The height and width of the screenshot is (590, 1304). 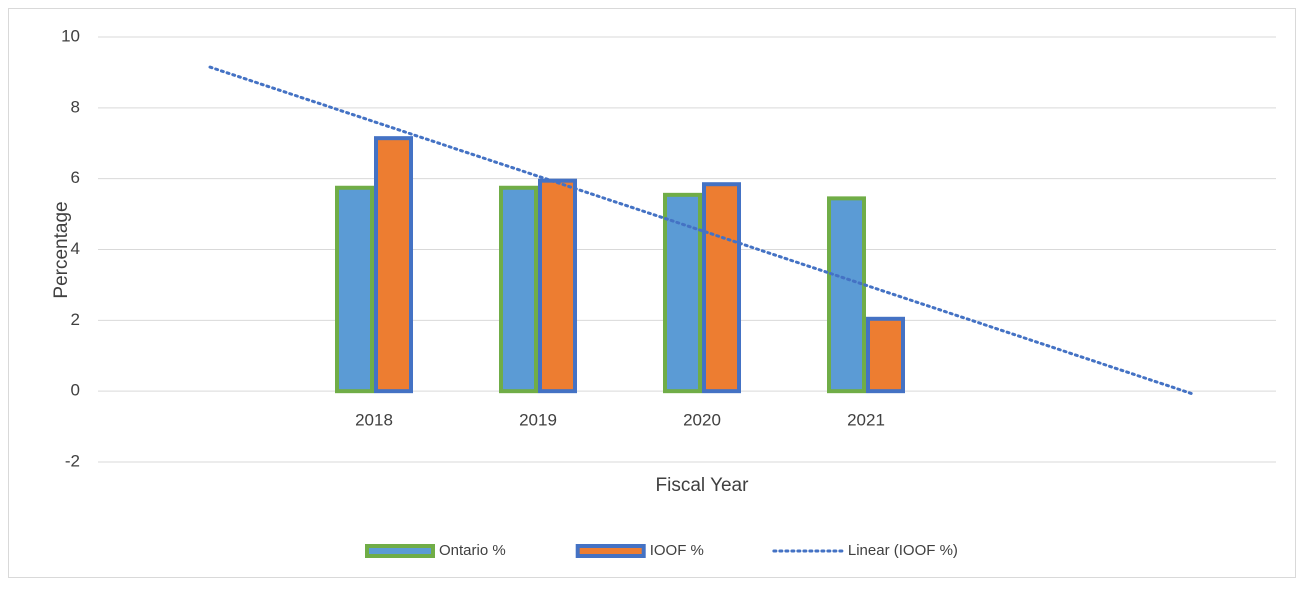 I want to click on y-tick-label: 2, so click(x=75, y=319).